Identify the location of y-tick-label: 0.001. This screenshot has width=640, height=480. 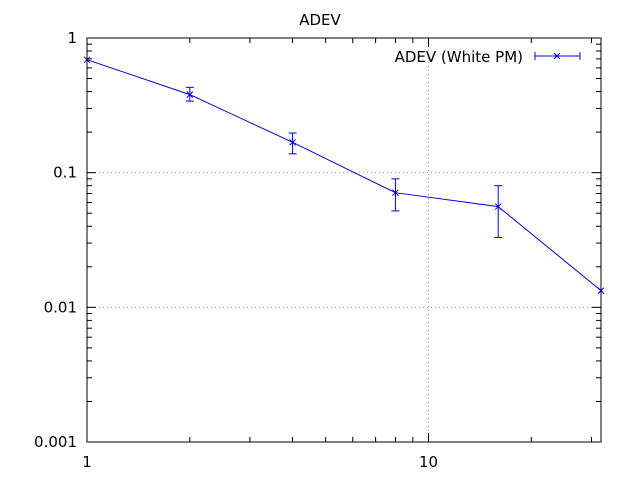
(55, 442).